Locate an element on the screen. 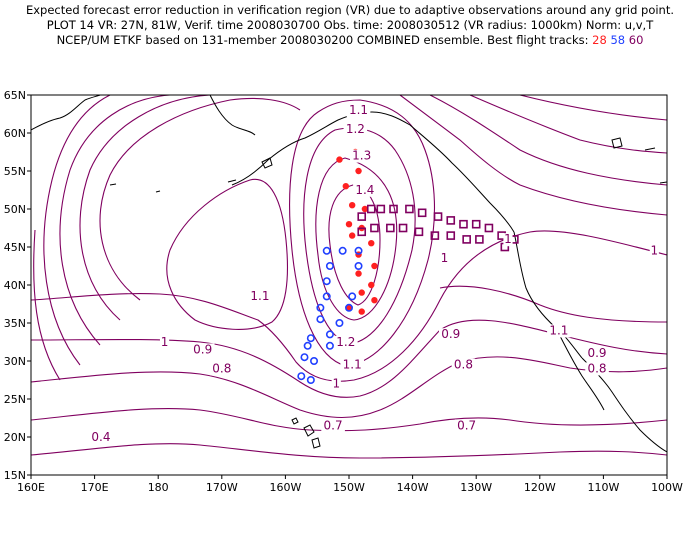  lat-tick-label: 25N is located at coordinates (15, 399).